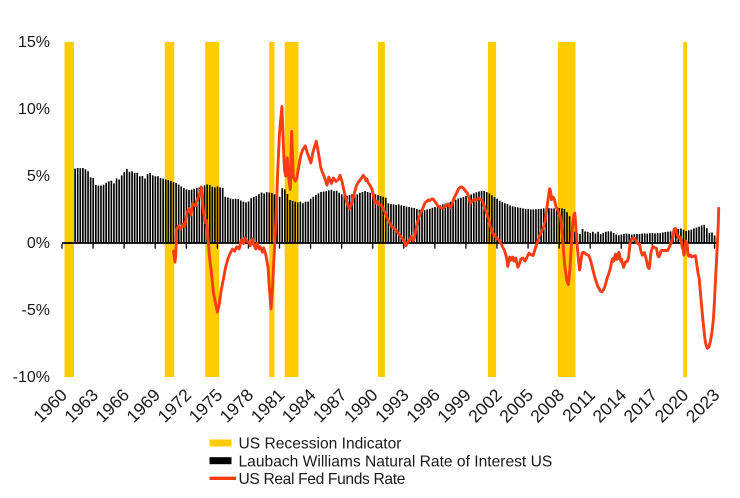  Describe the element at coordinates (38, 243) in the screenshot. I see `svg-text: 0%` at that location.